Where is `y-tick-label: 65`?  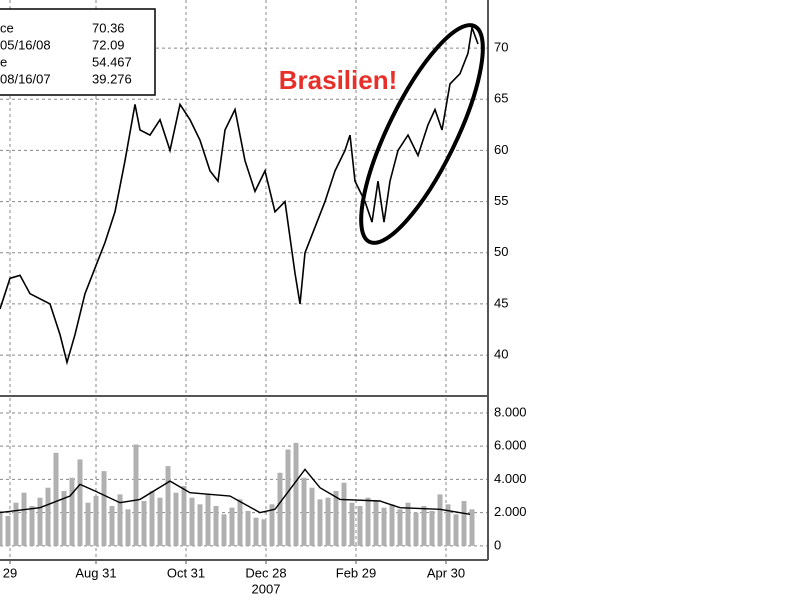
y-tick-label: 65 is located at coordinates (501, 98).